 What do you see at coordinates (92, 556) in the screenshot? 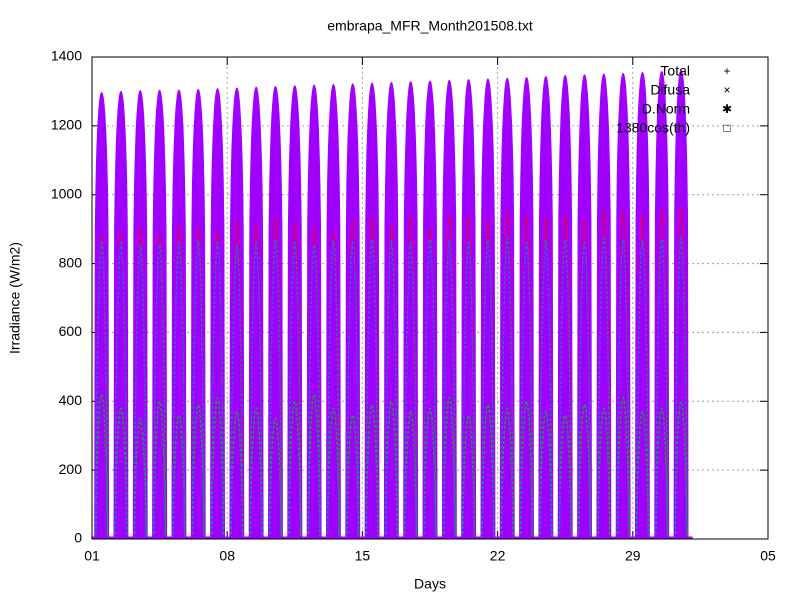
I see `x-tick-label: 01` at bounding box center [92, 556].